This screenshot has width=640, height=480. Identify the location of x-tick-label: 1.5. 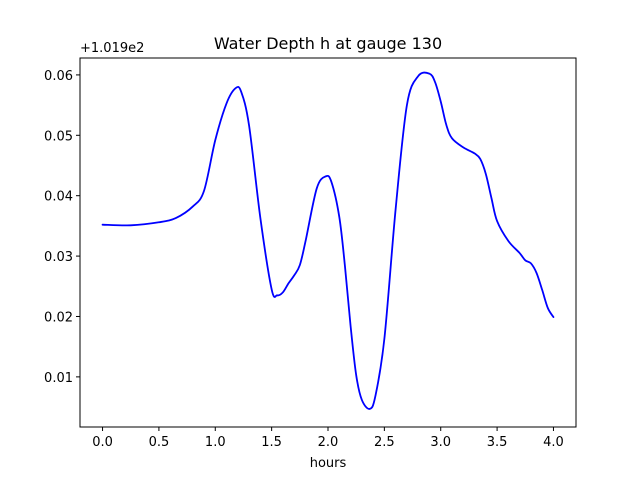
(271, 442).